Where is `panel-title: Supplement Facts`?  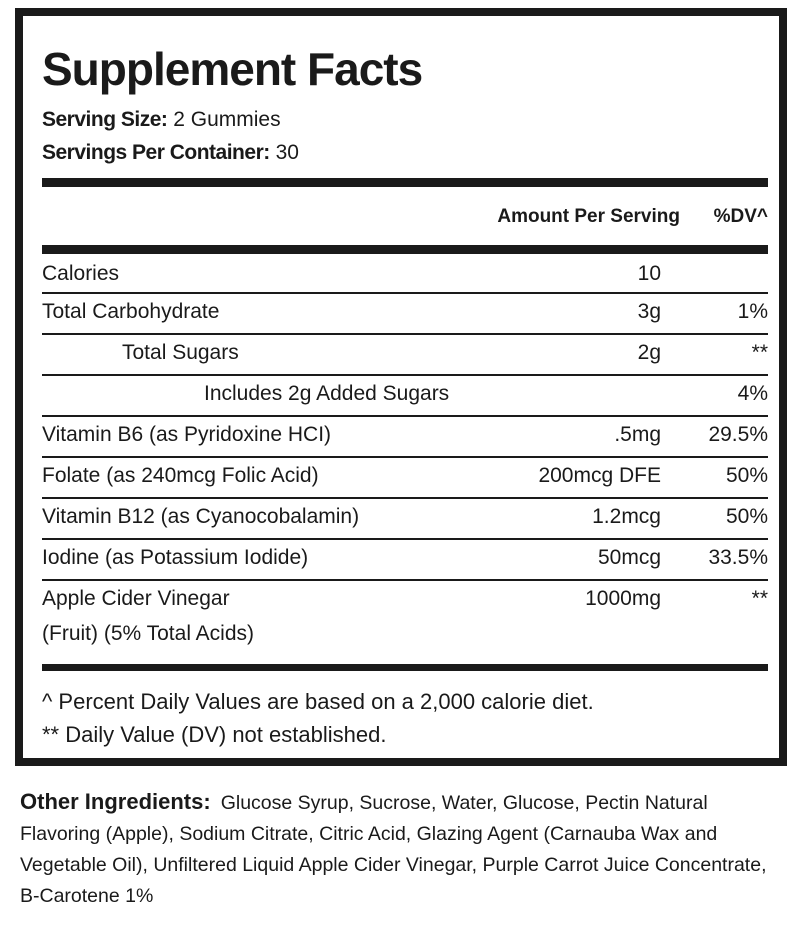
panel-title: Supplement Facts is located at coordinates (232, 69).